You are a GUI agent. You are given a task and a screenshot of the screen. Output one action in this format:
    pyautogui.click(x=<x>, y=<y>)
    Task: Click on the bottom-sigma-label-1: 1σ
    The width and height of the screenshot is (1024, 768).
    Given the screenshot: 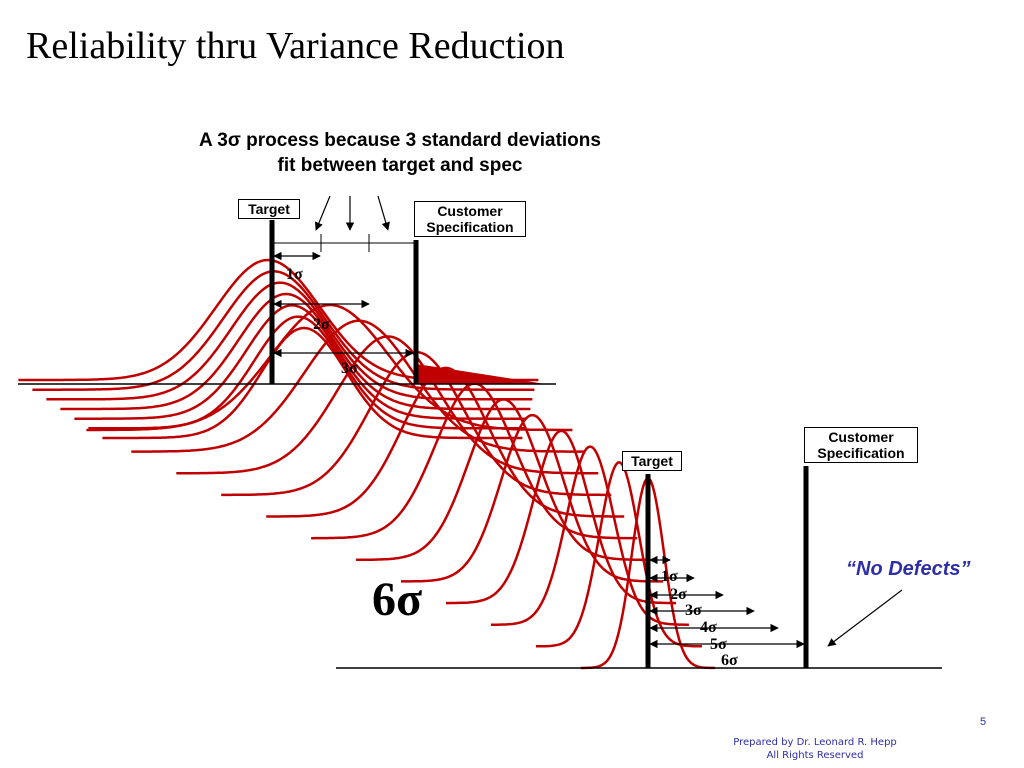 What is the action you would take?
    pyautogui.click(x=669, y=576)
    